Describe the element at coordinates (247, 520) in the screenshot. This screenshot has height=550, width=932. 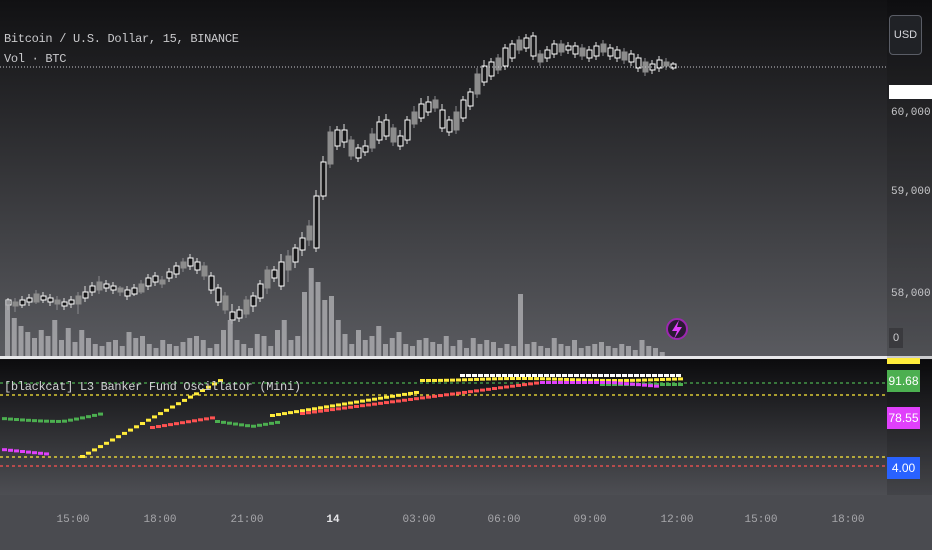
I see `time-label: 21:00` at that location.